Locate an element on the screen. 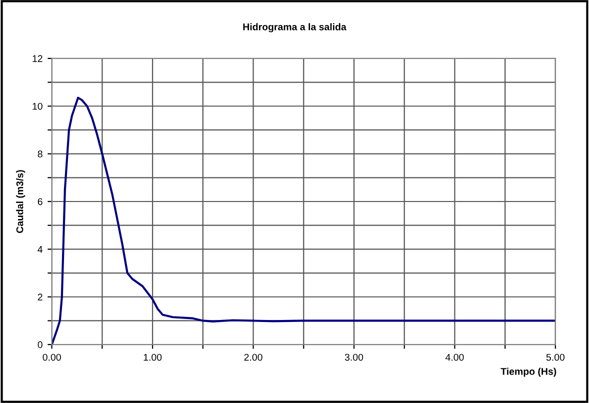 The height and width of the screenshot is (403, 589). x-axis-title: Tiempo (Hs) is located at coordinates (528, 372).